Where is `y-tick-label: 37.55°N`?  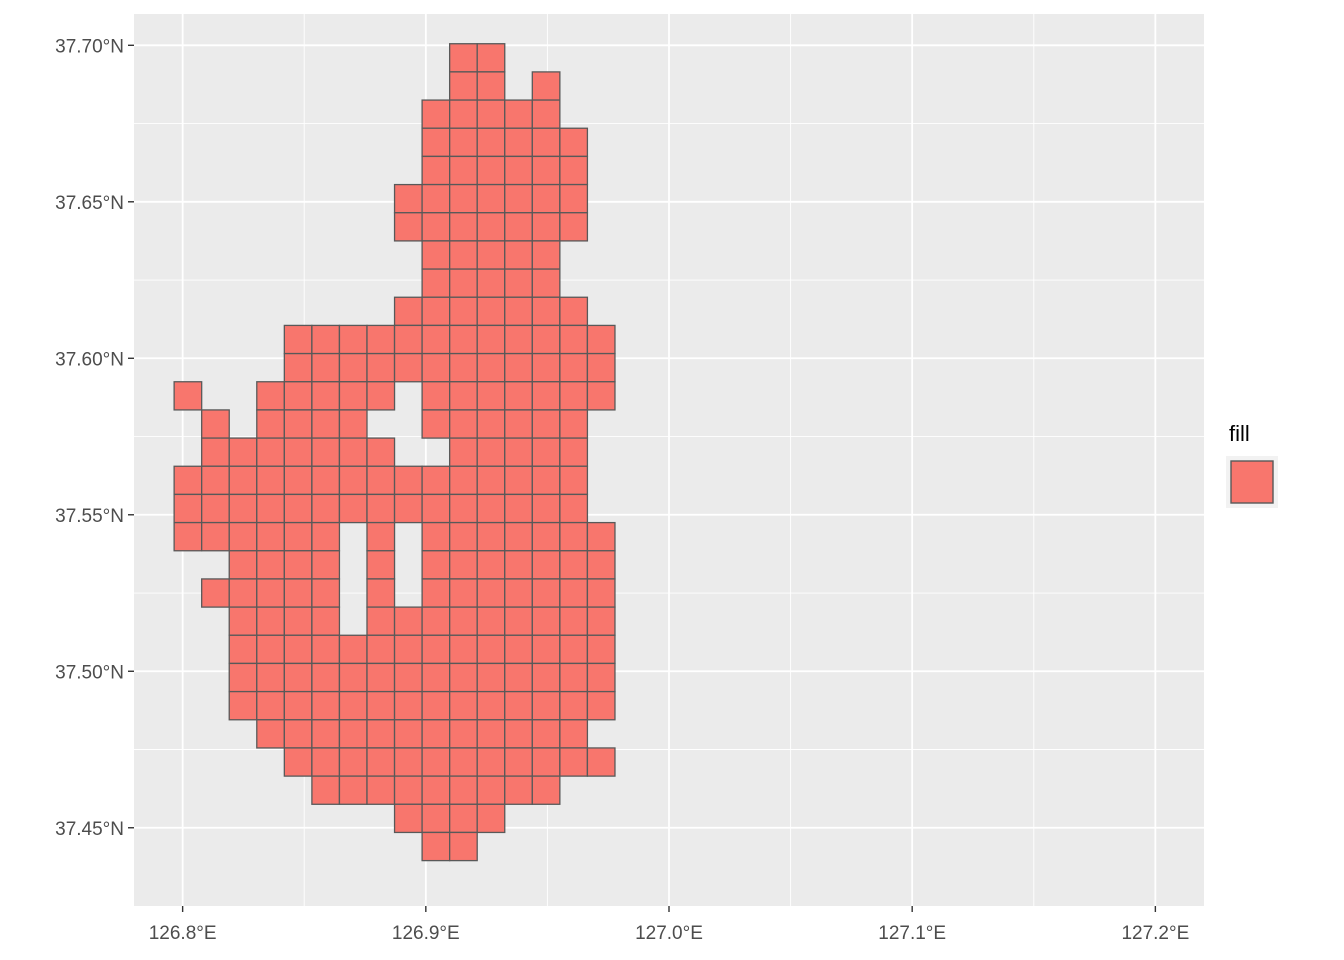 y-tick-label: 37.55°N is located at coordinates (89, 516).